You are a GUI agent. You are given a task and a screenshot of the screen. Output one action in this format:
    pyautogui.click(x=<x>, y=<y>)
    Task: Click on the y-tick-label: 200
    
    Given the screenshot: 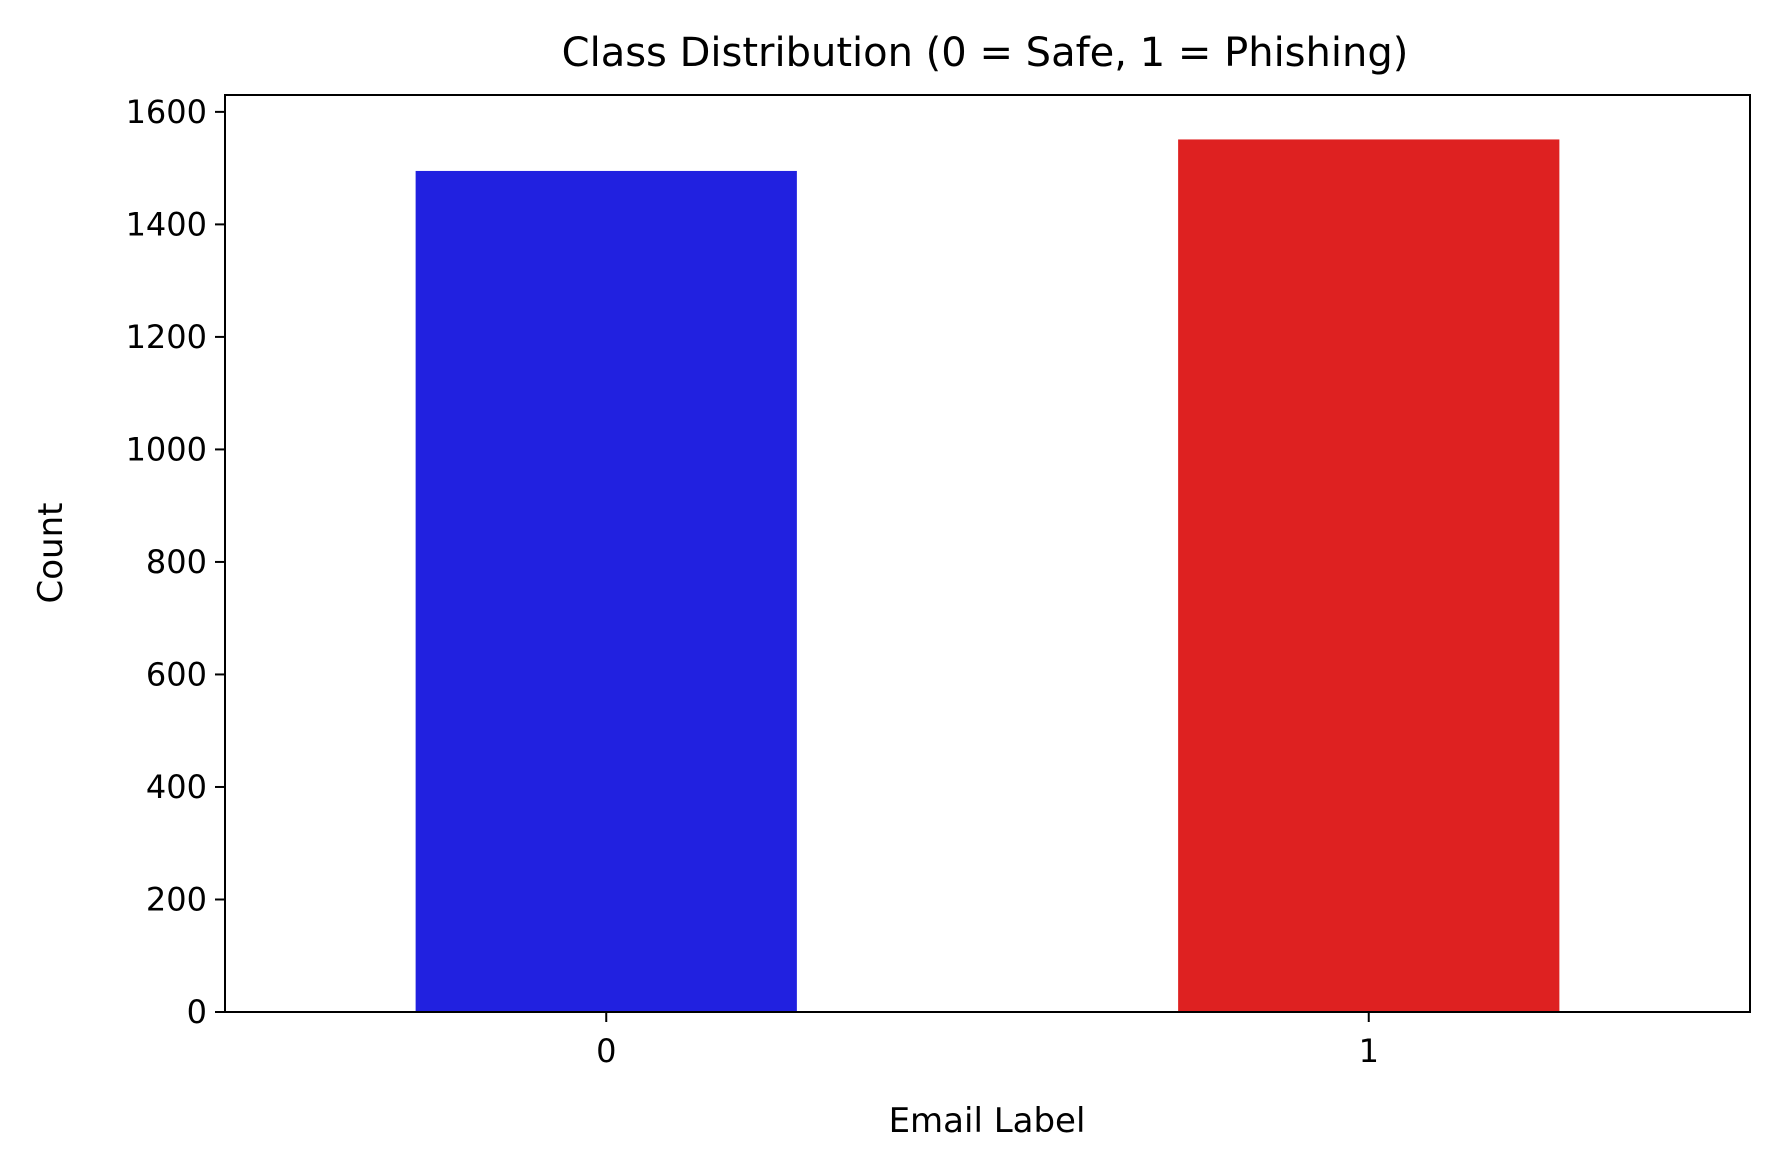 What is the action you would take?
    pyautogui.click(x=176, y=899)
    